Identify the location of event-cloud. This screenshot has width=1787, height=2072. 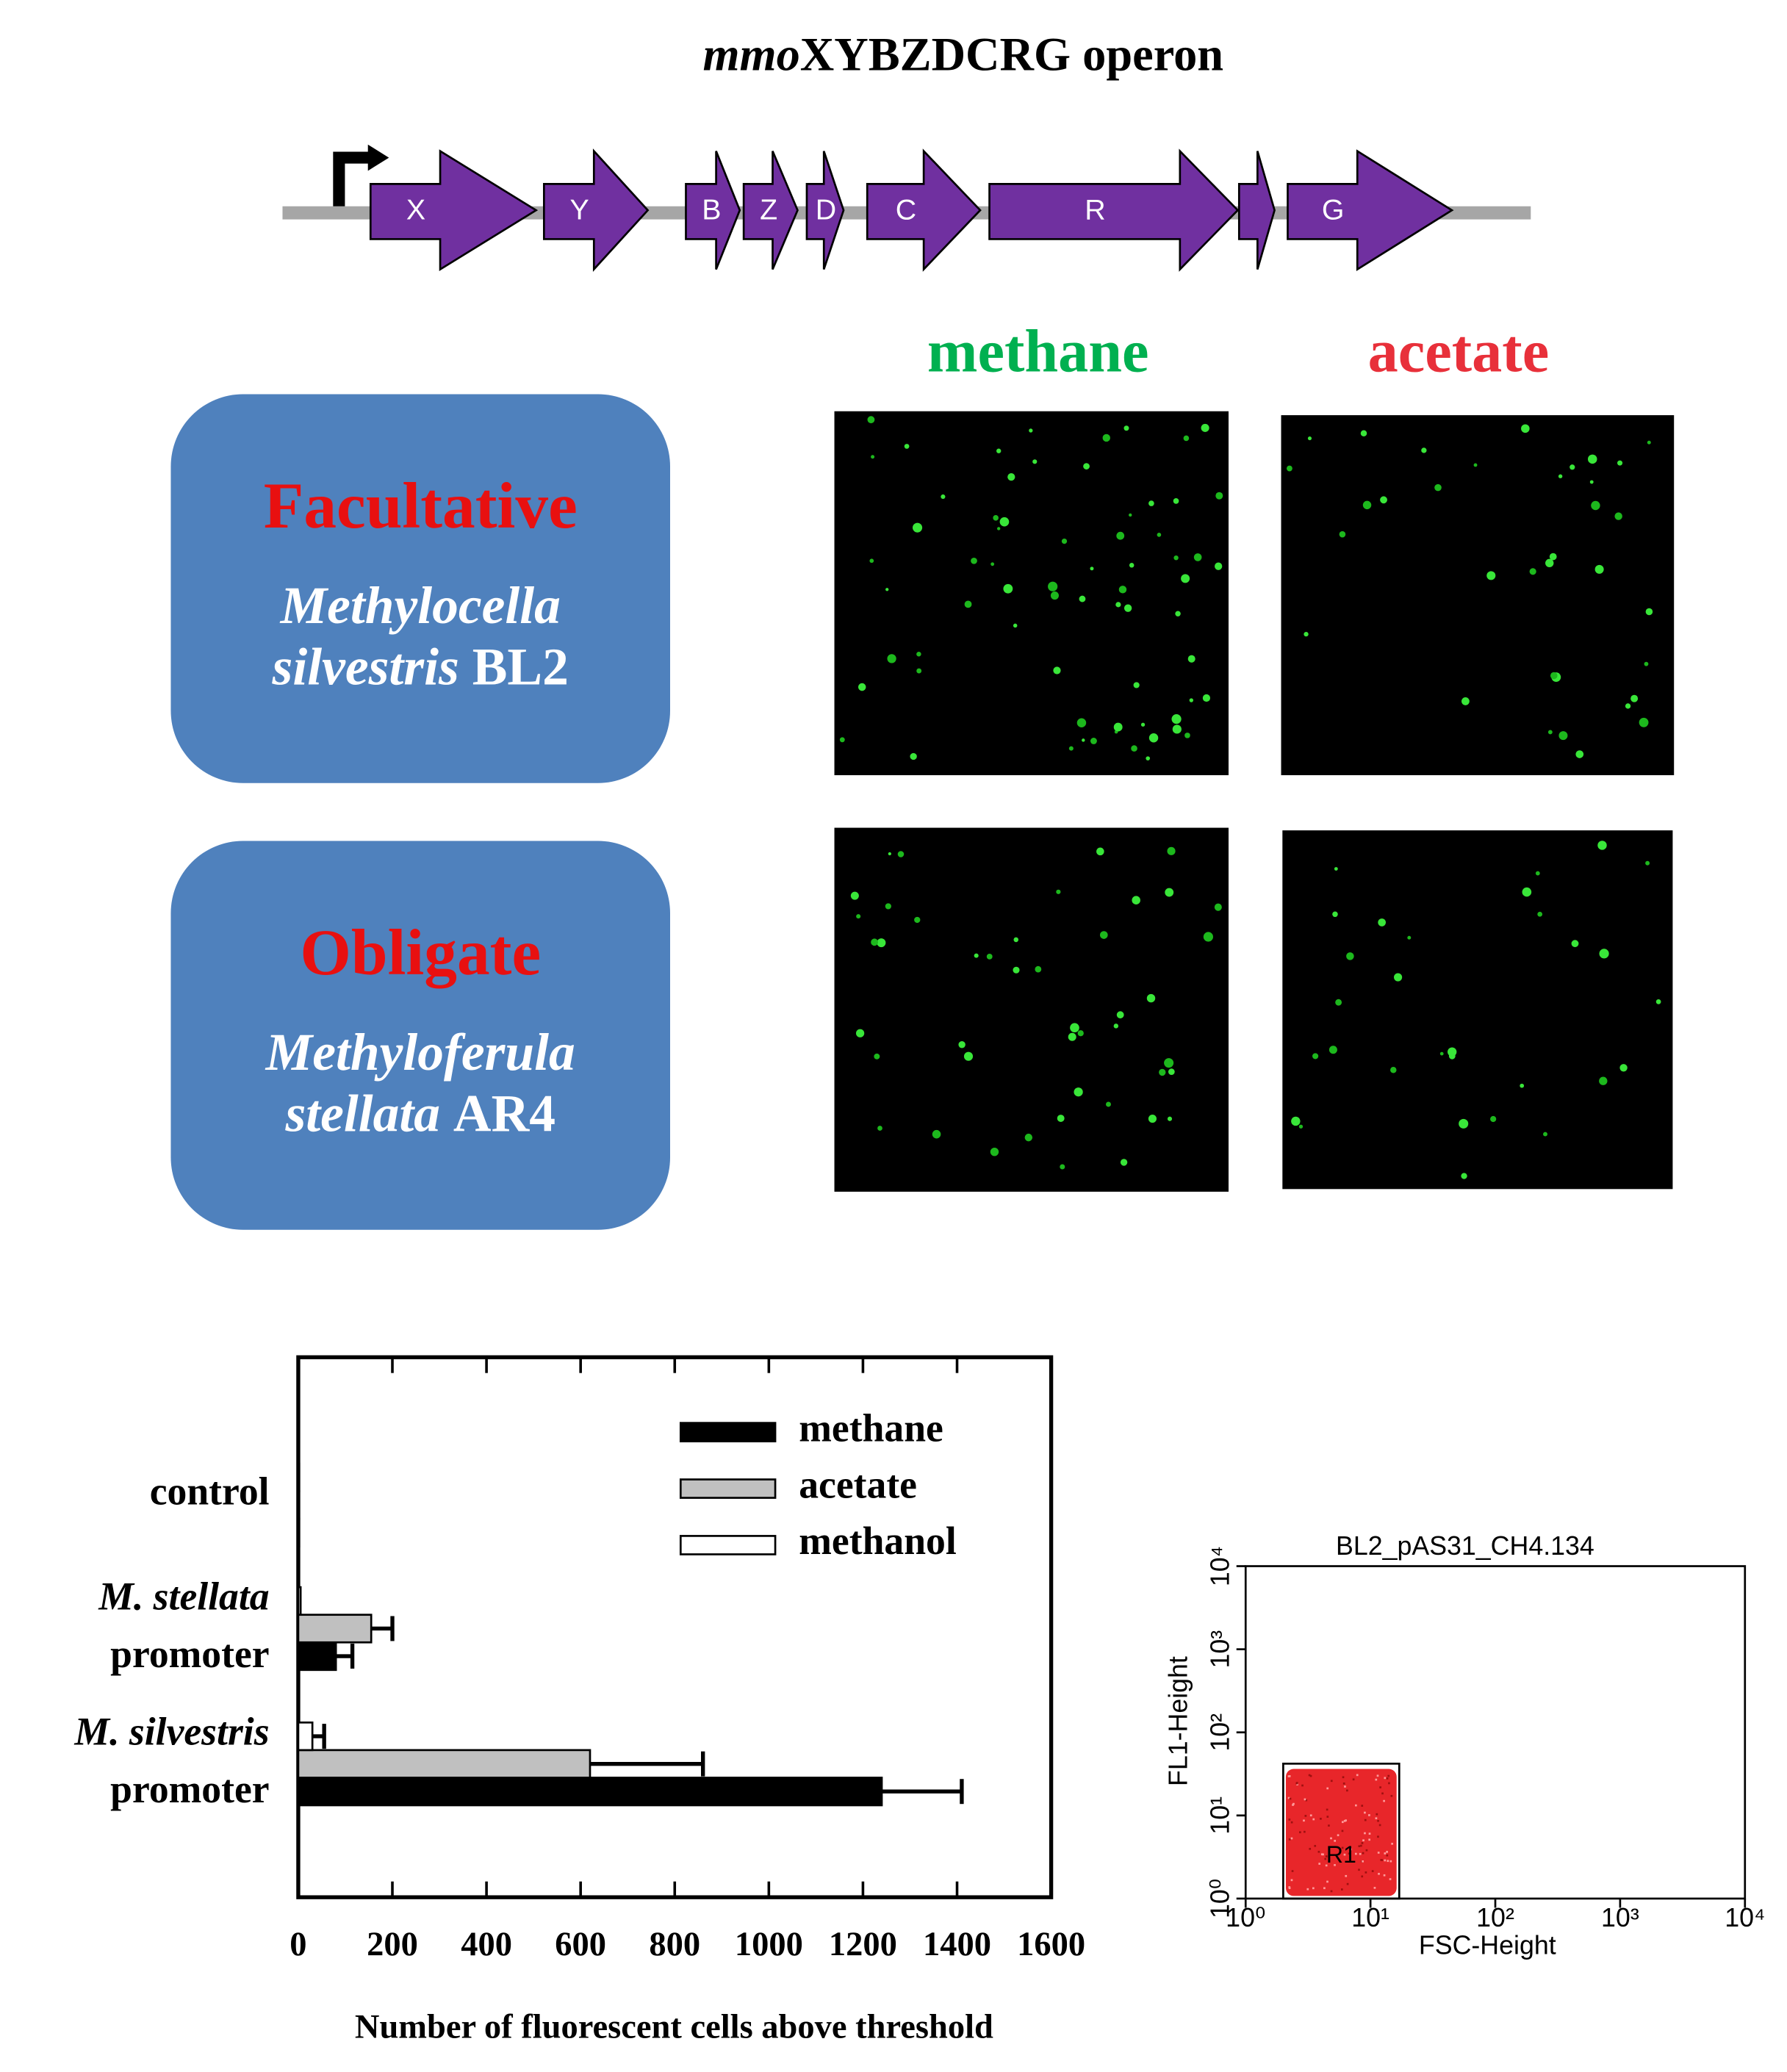
(1341, 1832).